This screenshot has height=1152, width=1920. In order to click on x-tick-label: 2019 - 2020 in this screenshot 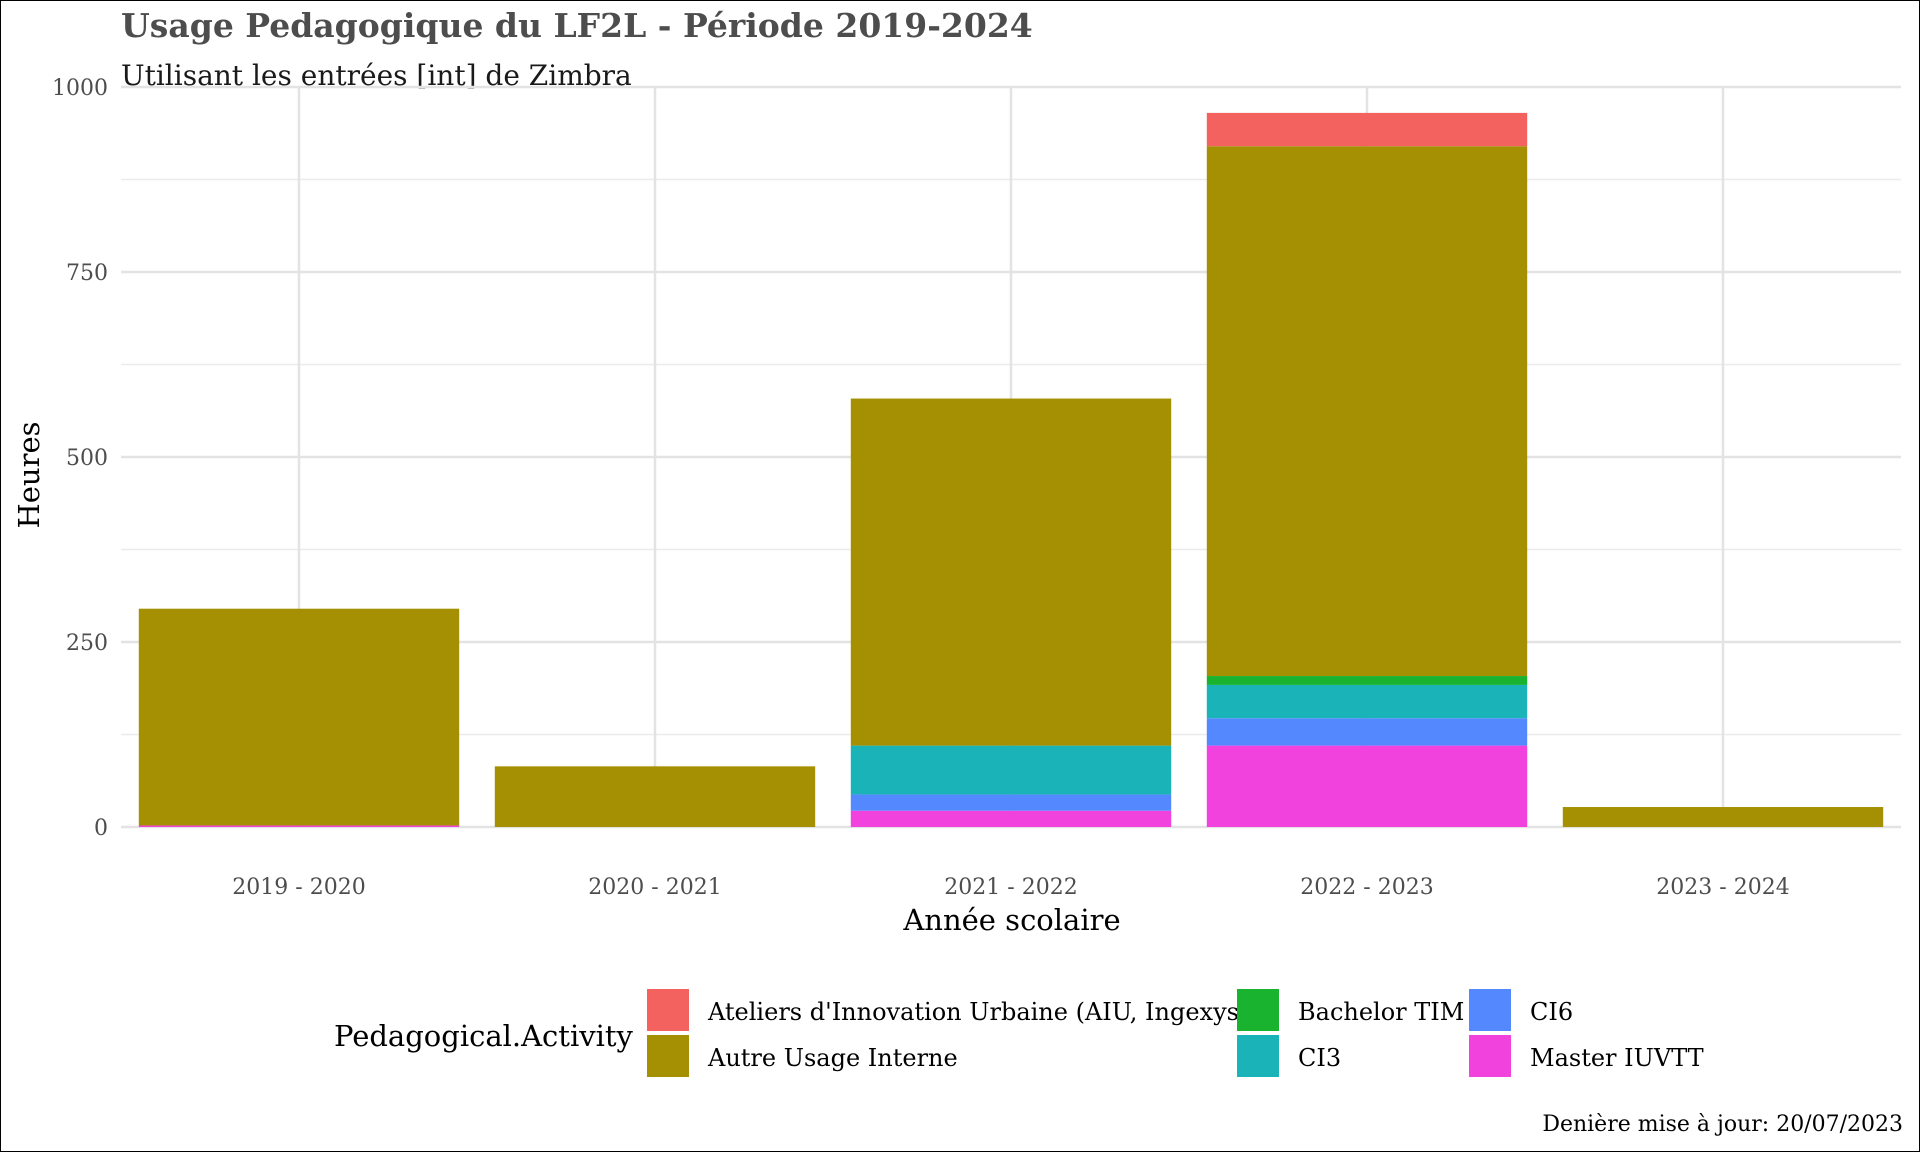, I will do `click(298, 887)`.